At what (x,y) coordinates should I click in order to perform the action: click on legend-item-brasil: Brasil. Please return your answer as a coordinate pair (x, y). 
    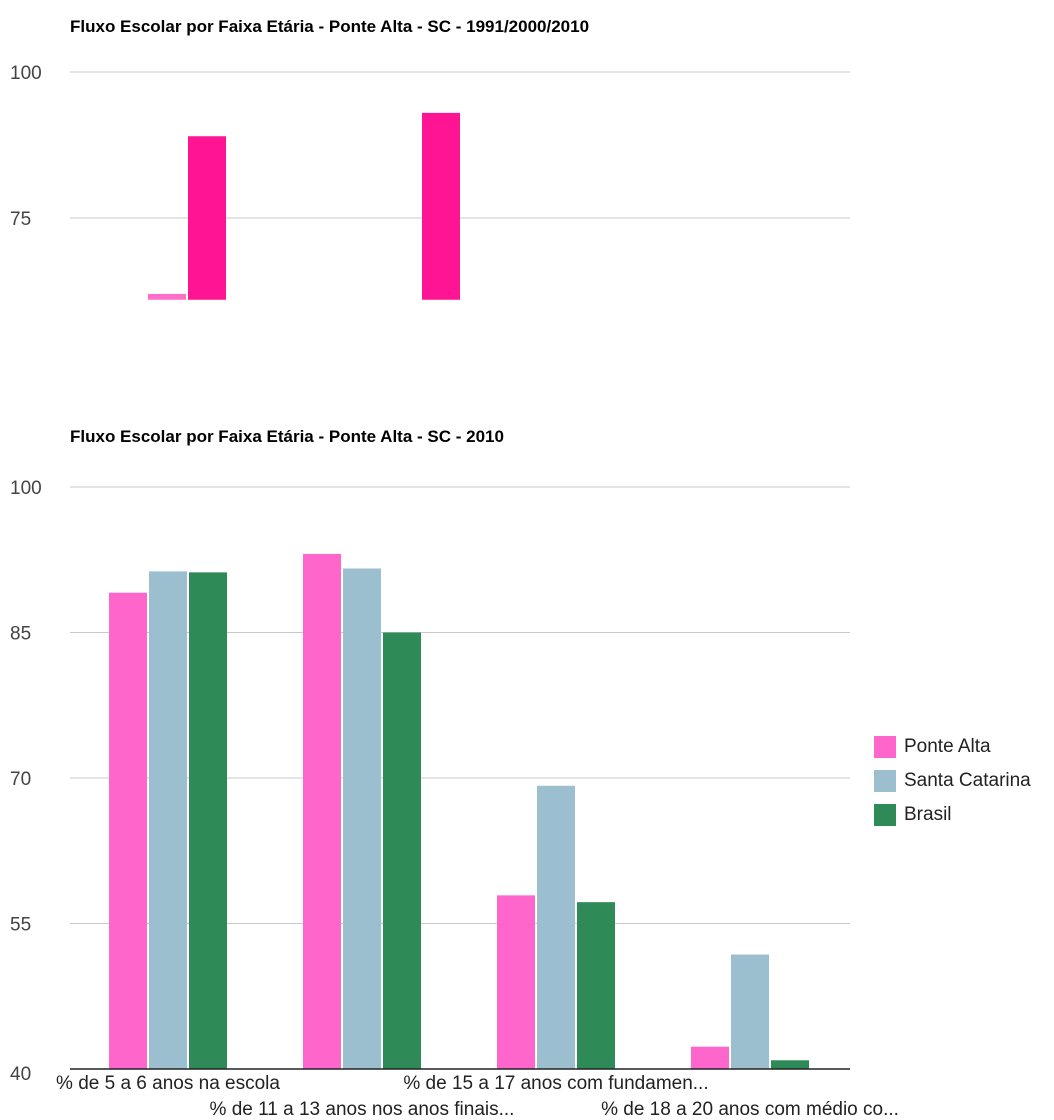
    Looking at the image, I should click on (952, 815).